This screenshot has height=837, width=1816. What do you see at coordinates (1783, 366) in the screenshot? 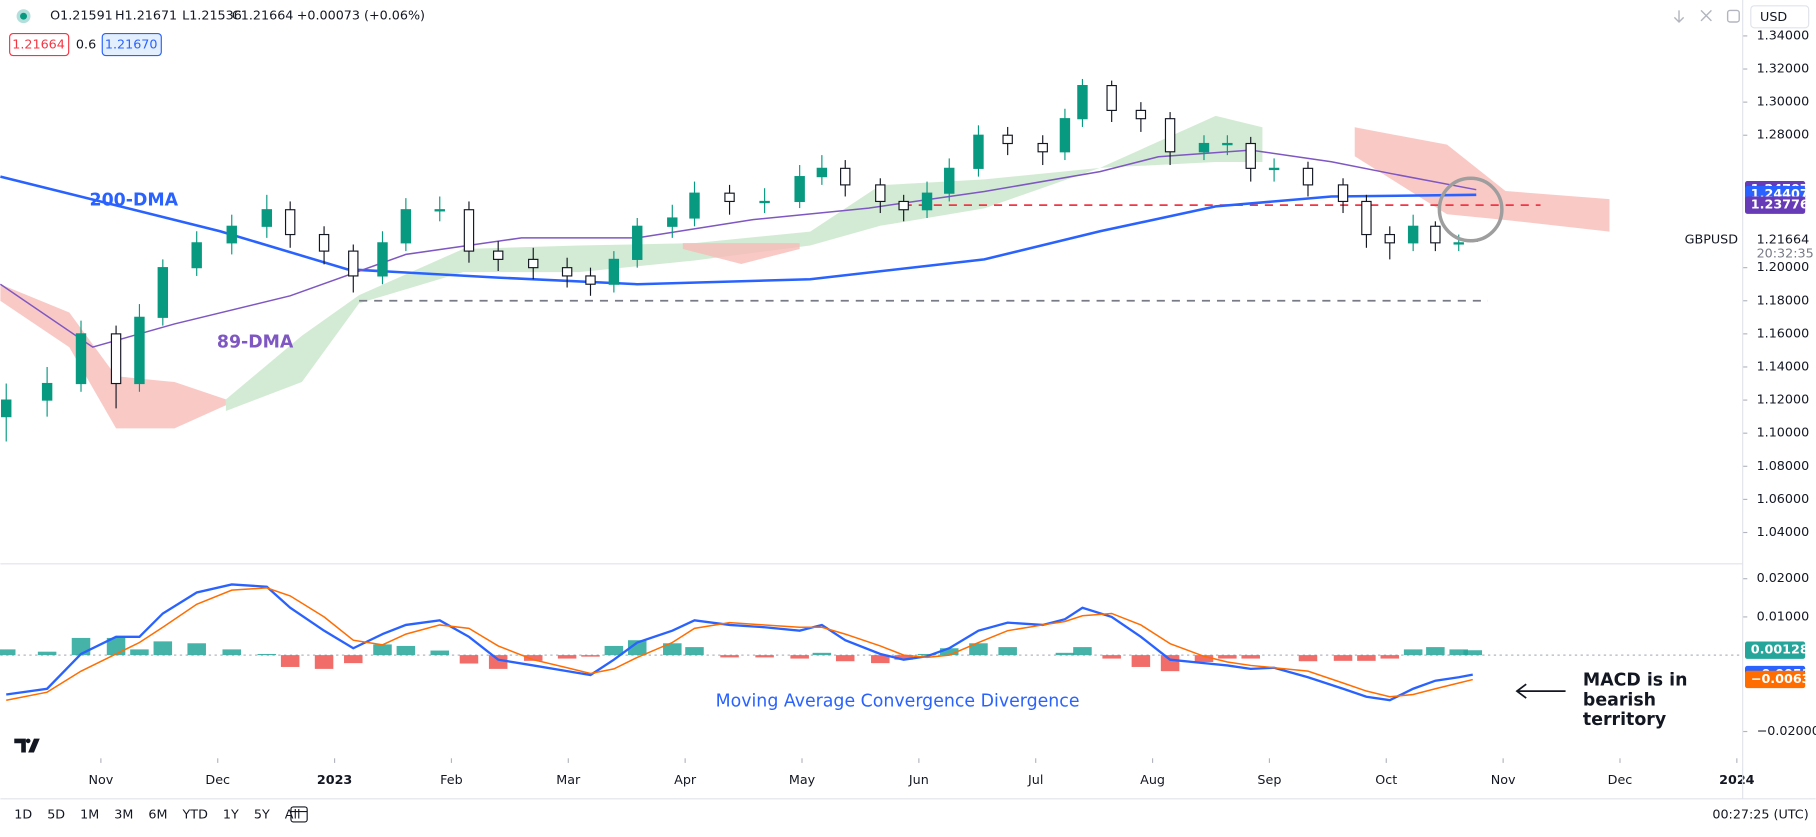
I see `y-tick-label: 1.14000` at bounding box center [1783, 366].